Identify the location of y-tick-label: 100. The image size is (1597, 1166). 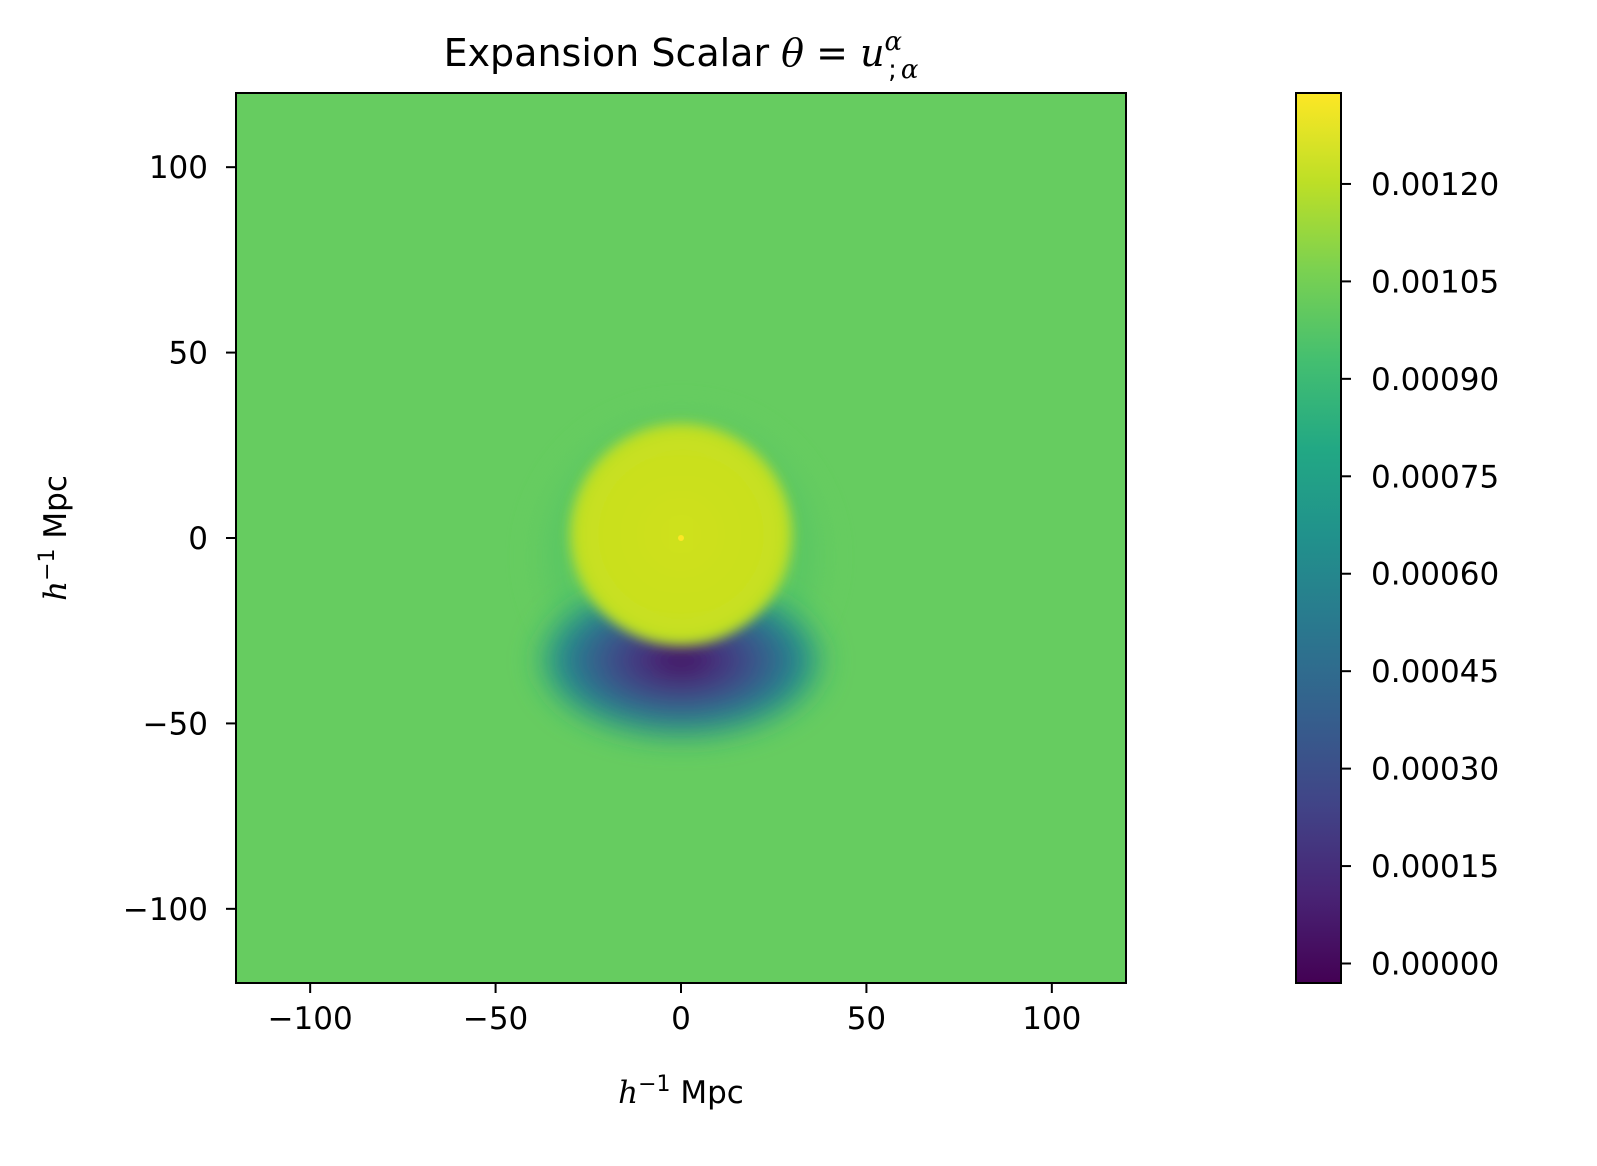
(178, 168).